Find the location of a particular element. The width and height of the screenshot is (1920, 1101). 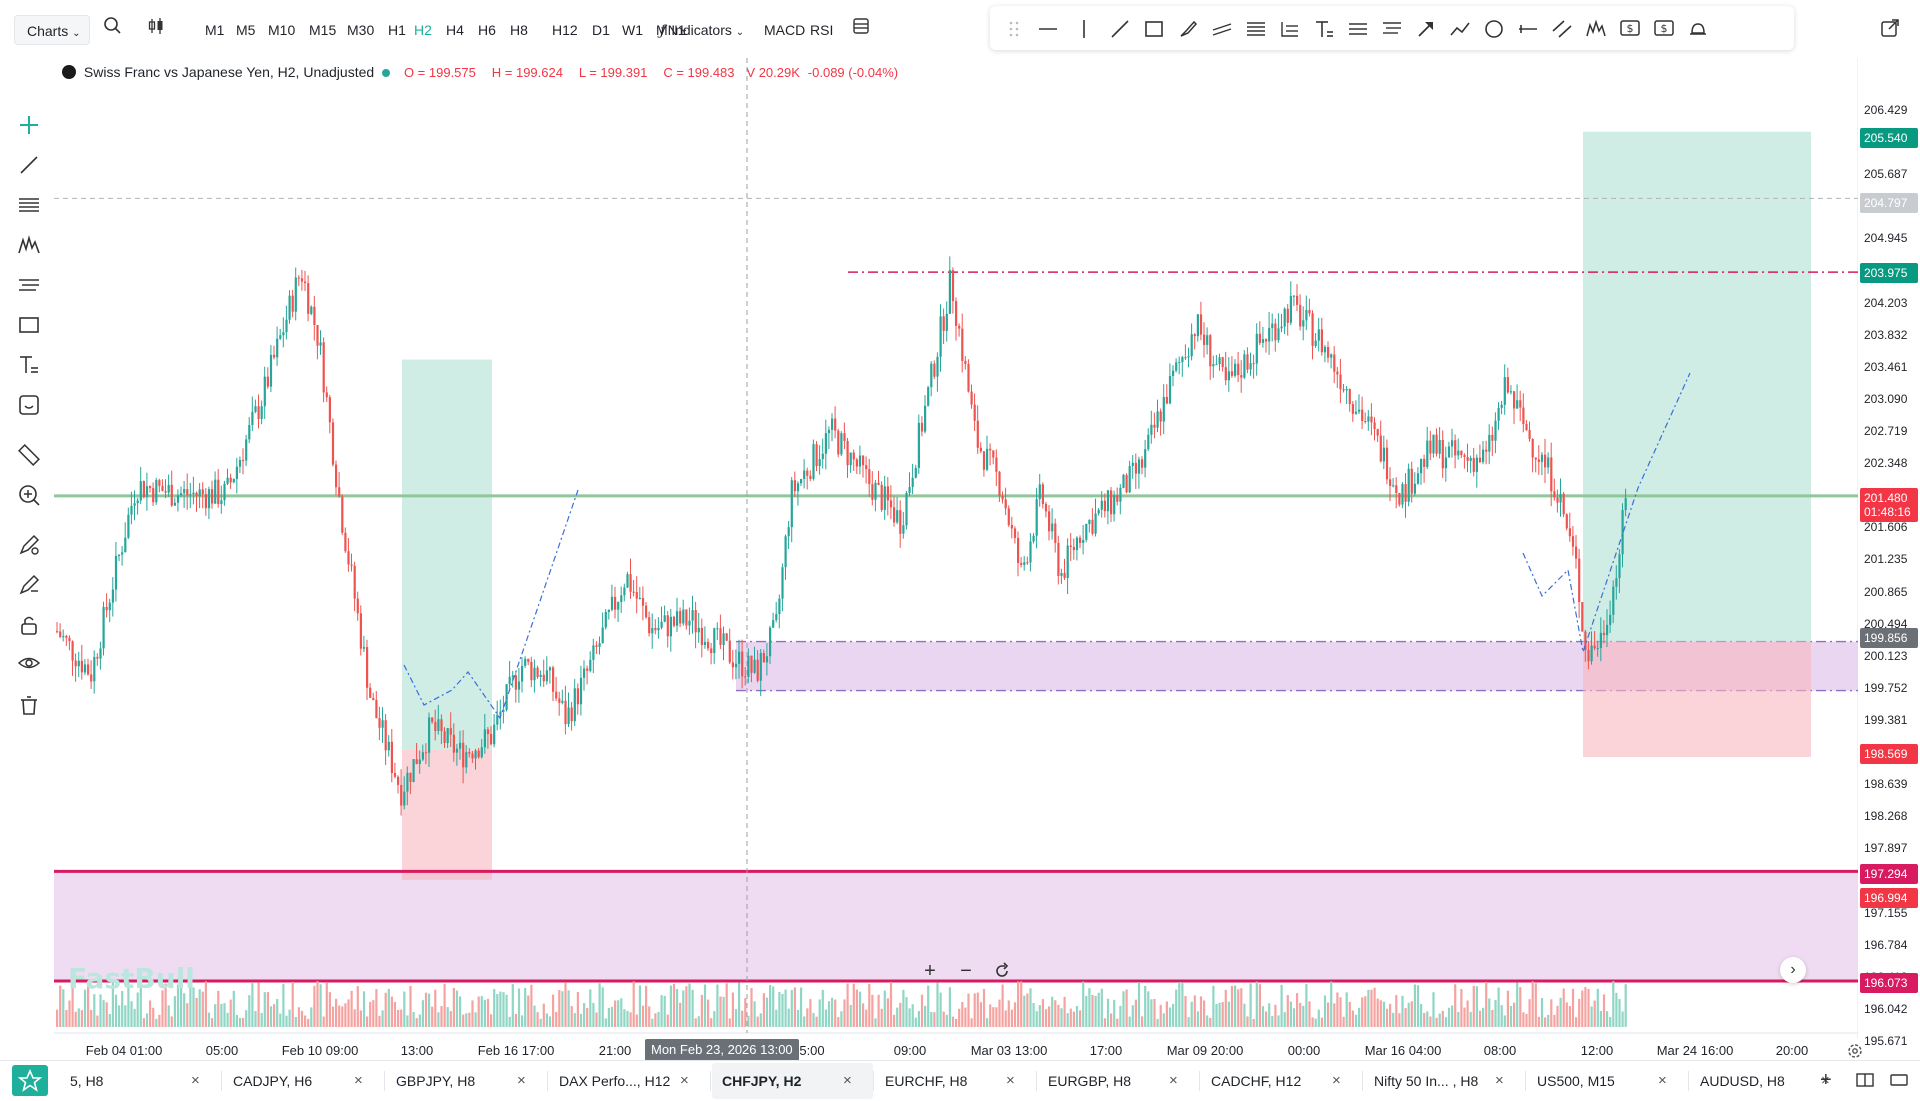

trend-line-icon is located at coordinates (1120, 29).